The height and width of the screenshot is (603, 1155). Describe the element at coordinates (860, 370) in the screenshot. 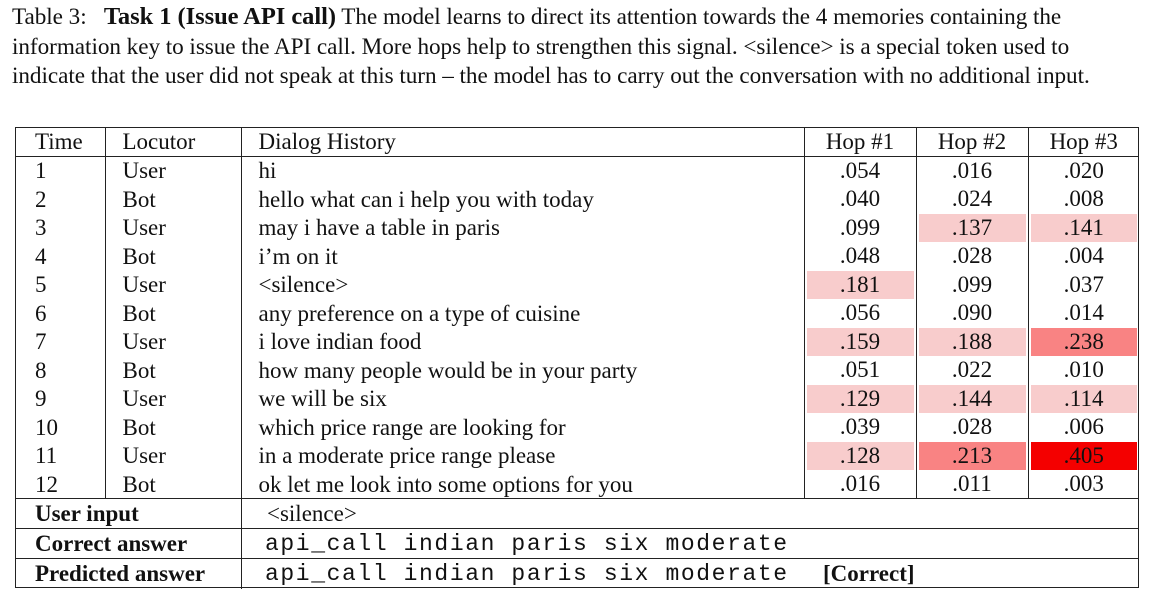

I see `row-hop-1-cell: .051` at that location.